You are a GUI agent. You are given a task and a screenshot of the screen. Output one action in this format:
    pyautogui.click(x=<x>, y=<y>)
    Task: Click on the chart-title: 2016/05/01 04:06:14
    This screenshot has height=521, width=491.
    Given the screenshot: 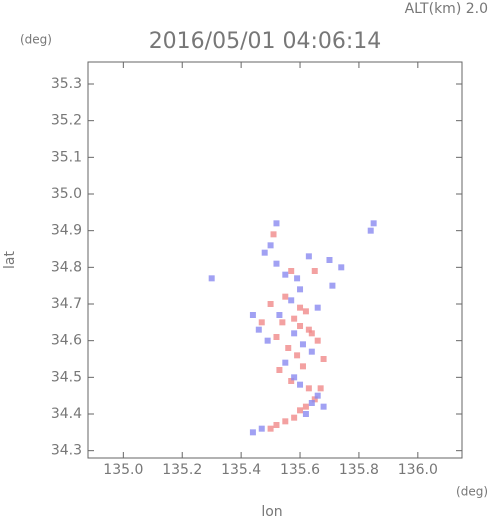 What is the action you would take?
    pyautogui.click(x=265, y=41)
    